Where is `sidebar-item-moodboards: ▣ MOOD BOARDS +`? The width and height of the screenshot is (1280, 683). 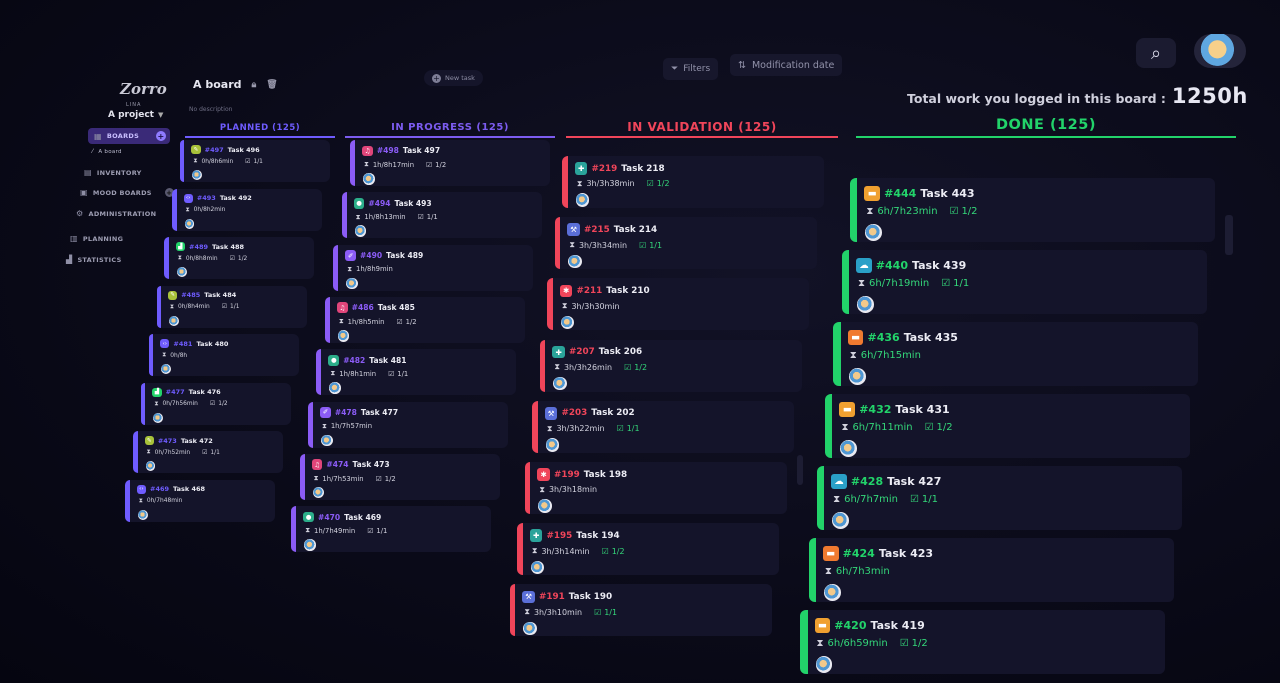 sidebar-item-moodboards: ▣ MOOD BOARDS + is located at coordinates (127, 192).